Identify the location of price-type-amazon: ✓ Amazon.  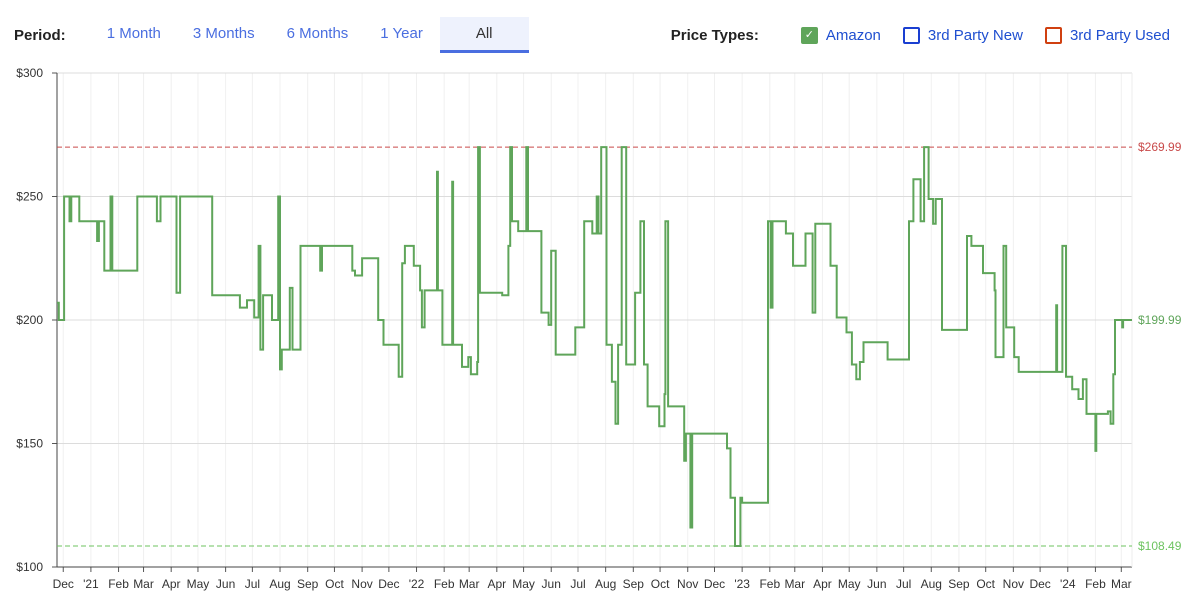
(840, 35).